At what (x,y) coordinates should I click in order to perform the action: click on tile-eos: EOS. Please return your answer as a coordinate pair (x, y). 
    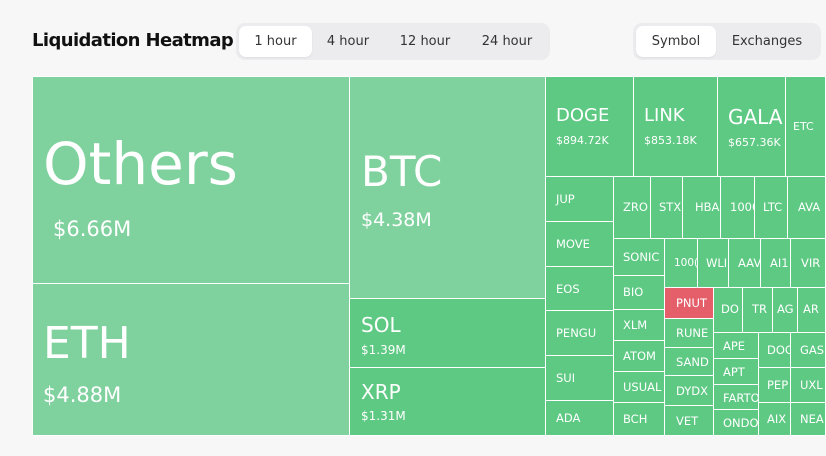
    Looking at the image, I should click on (579, 288).